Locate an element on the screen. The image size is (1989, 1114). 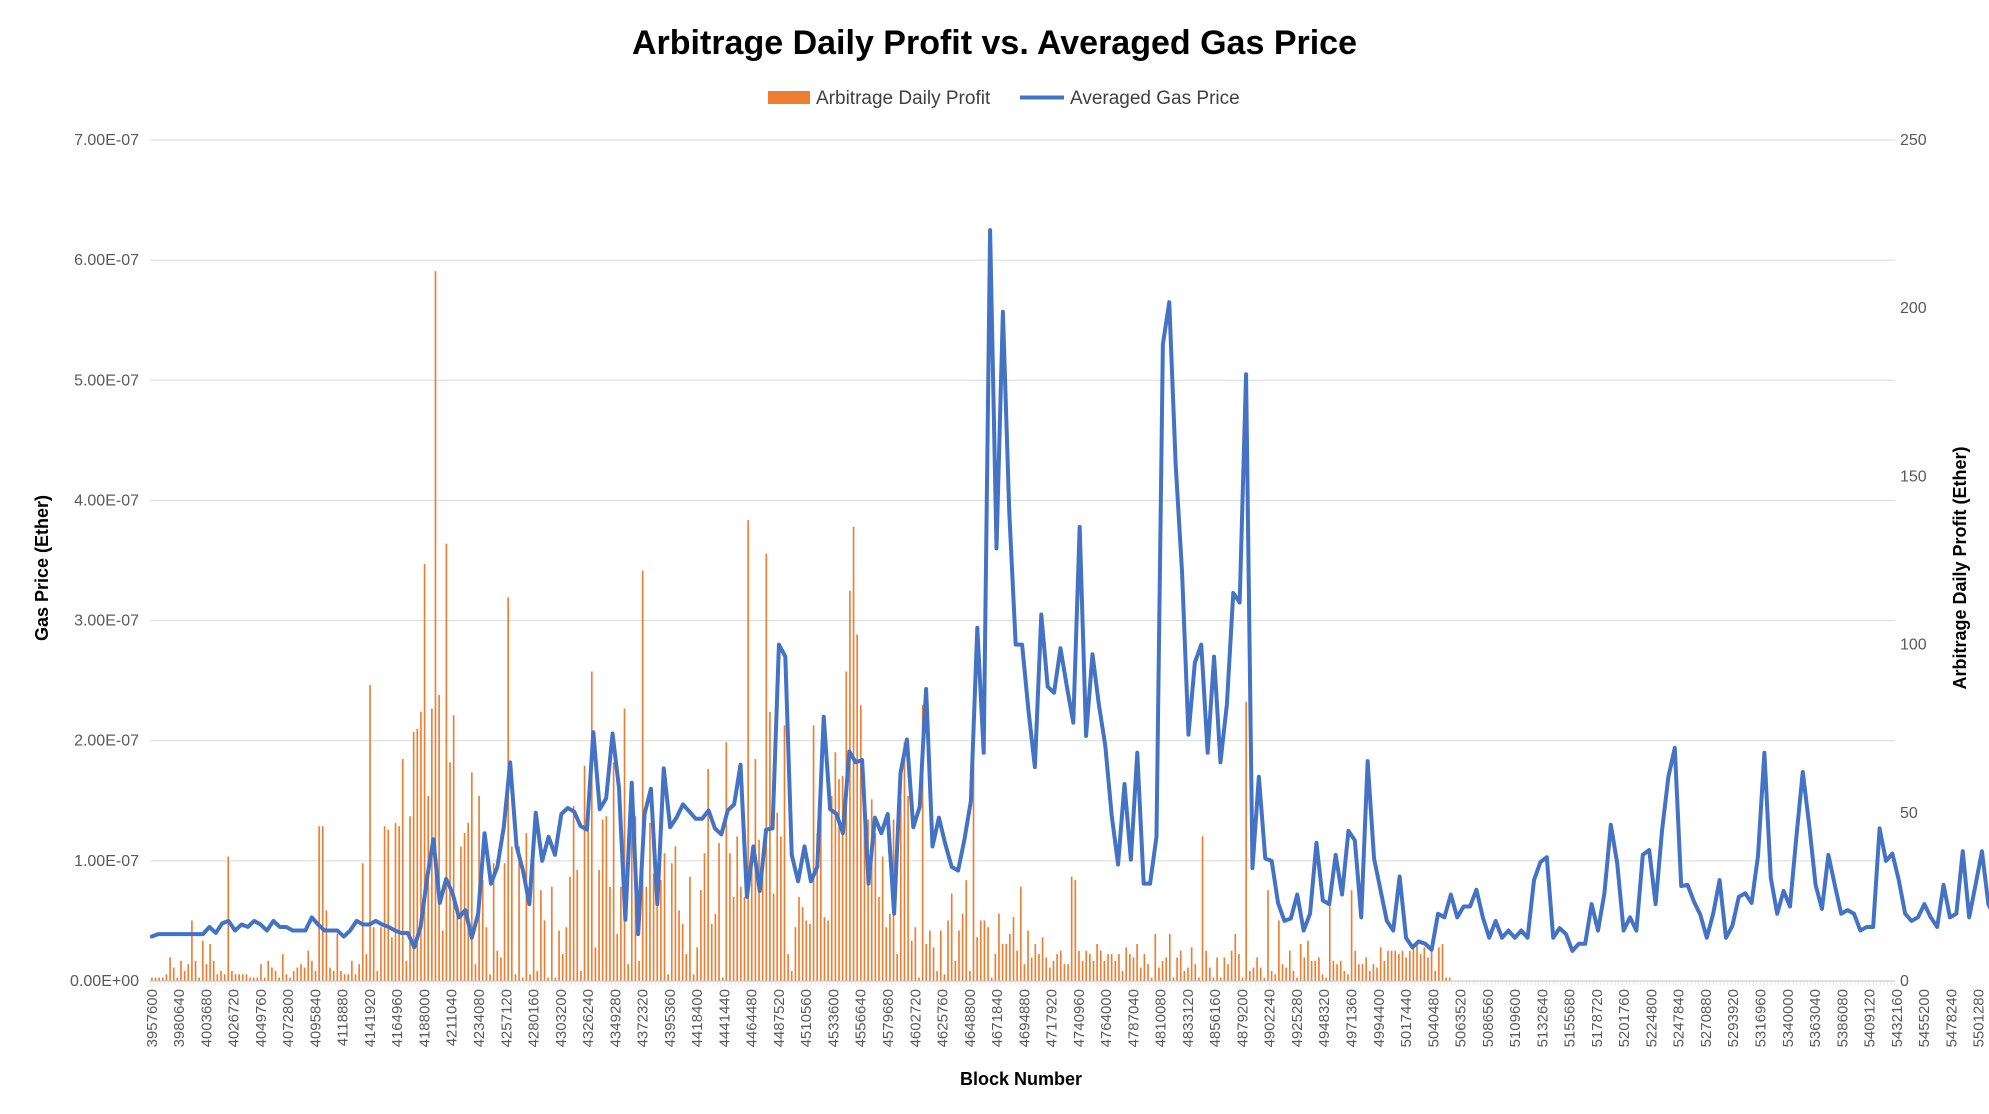
right-tick-label: 100 is located at coordinates (1913, 645).